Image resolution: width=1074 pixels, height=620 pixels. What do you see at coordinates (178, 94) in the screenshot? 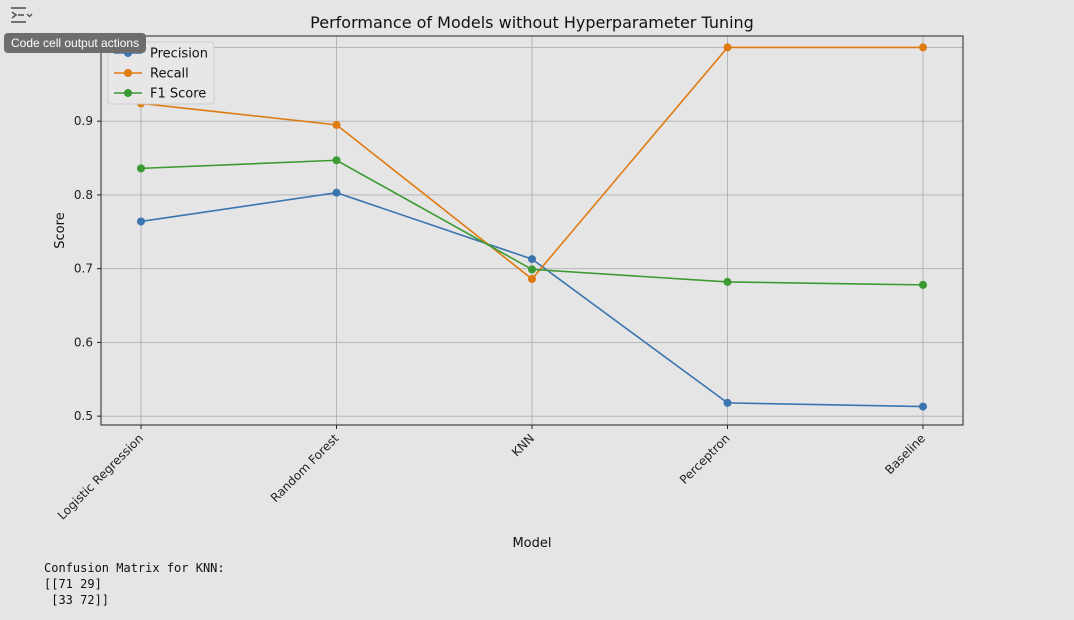
I see `legend-label: F1 Score` at bounding box center [178, 94].